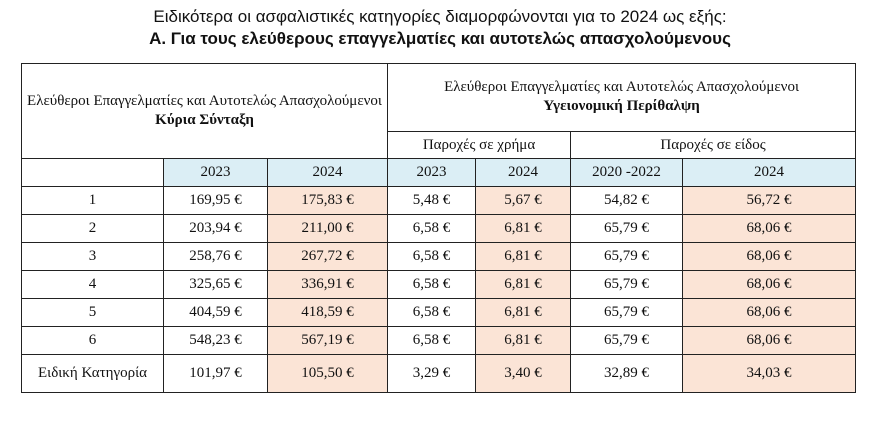 The image size is (880, 421). Describe the element at coordinates (621, 106) in the screenshot. I see `health-care-label: Υγειονομική Περίθαλψη` at that location.